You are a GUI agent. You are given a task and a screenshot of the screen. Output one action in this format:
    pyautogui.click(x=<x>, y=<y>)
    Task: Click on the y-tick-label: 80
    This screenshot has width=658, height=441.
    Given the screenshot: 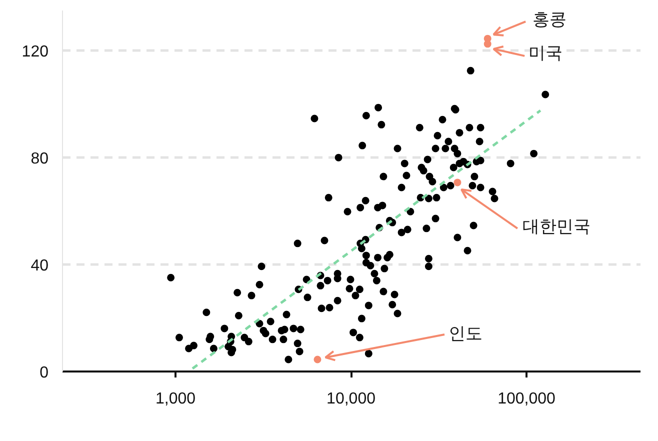 What is the action you would take?
    pyautogui.click(x=39, y=159)
    